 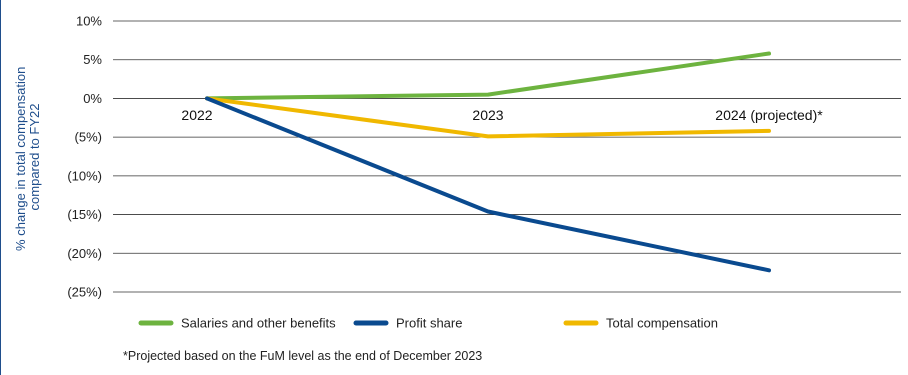 What do you see at coordinates (84, 175) in the screenshot?
I see `y-tick-label: (10%)` at bounding box center [84, 175].